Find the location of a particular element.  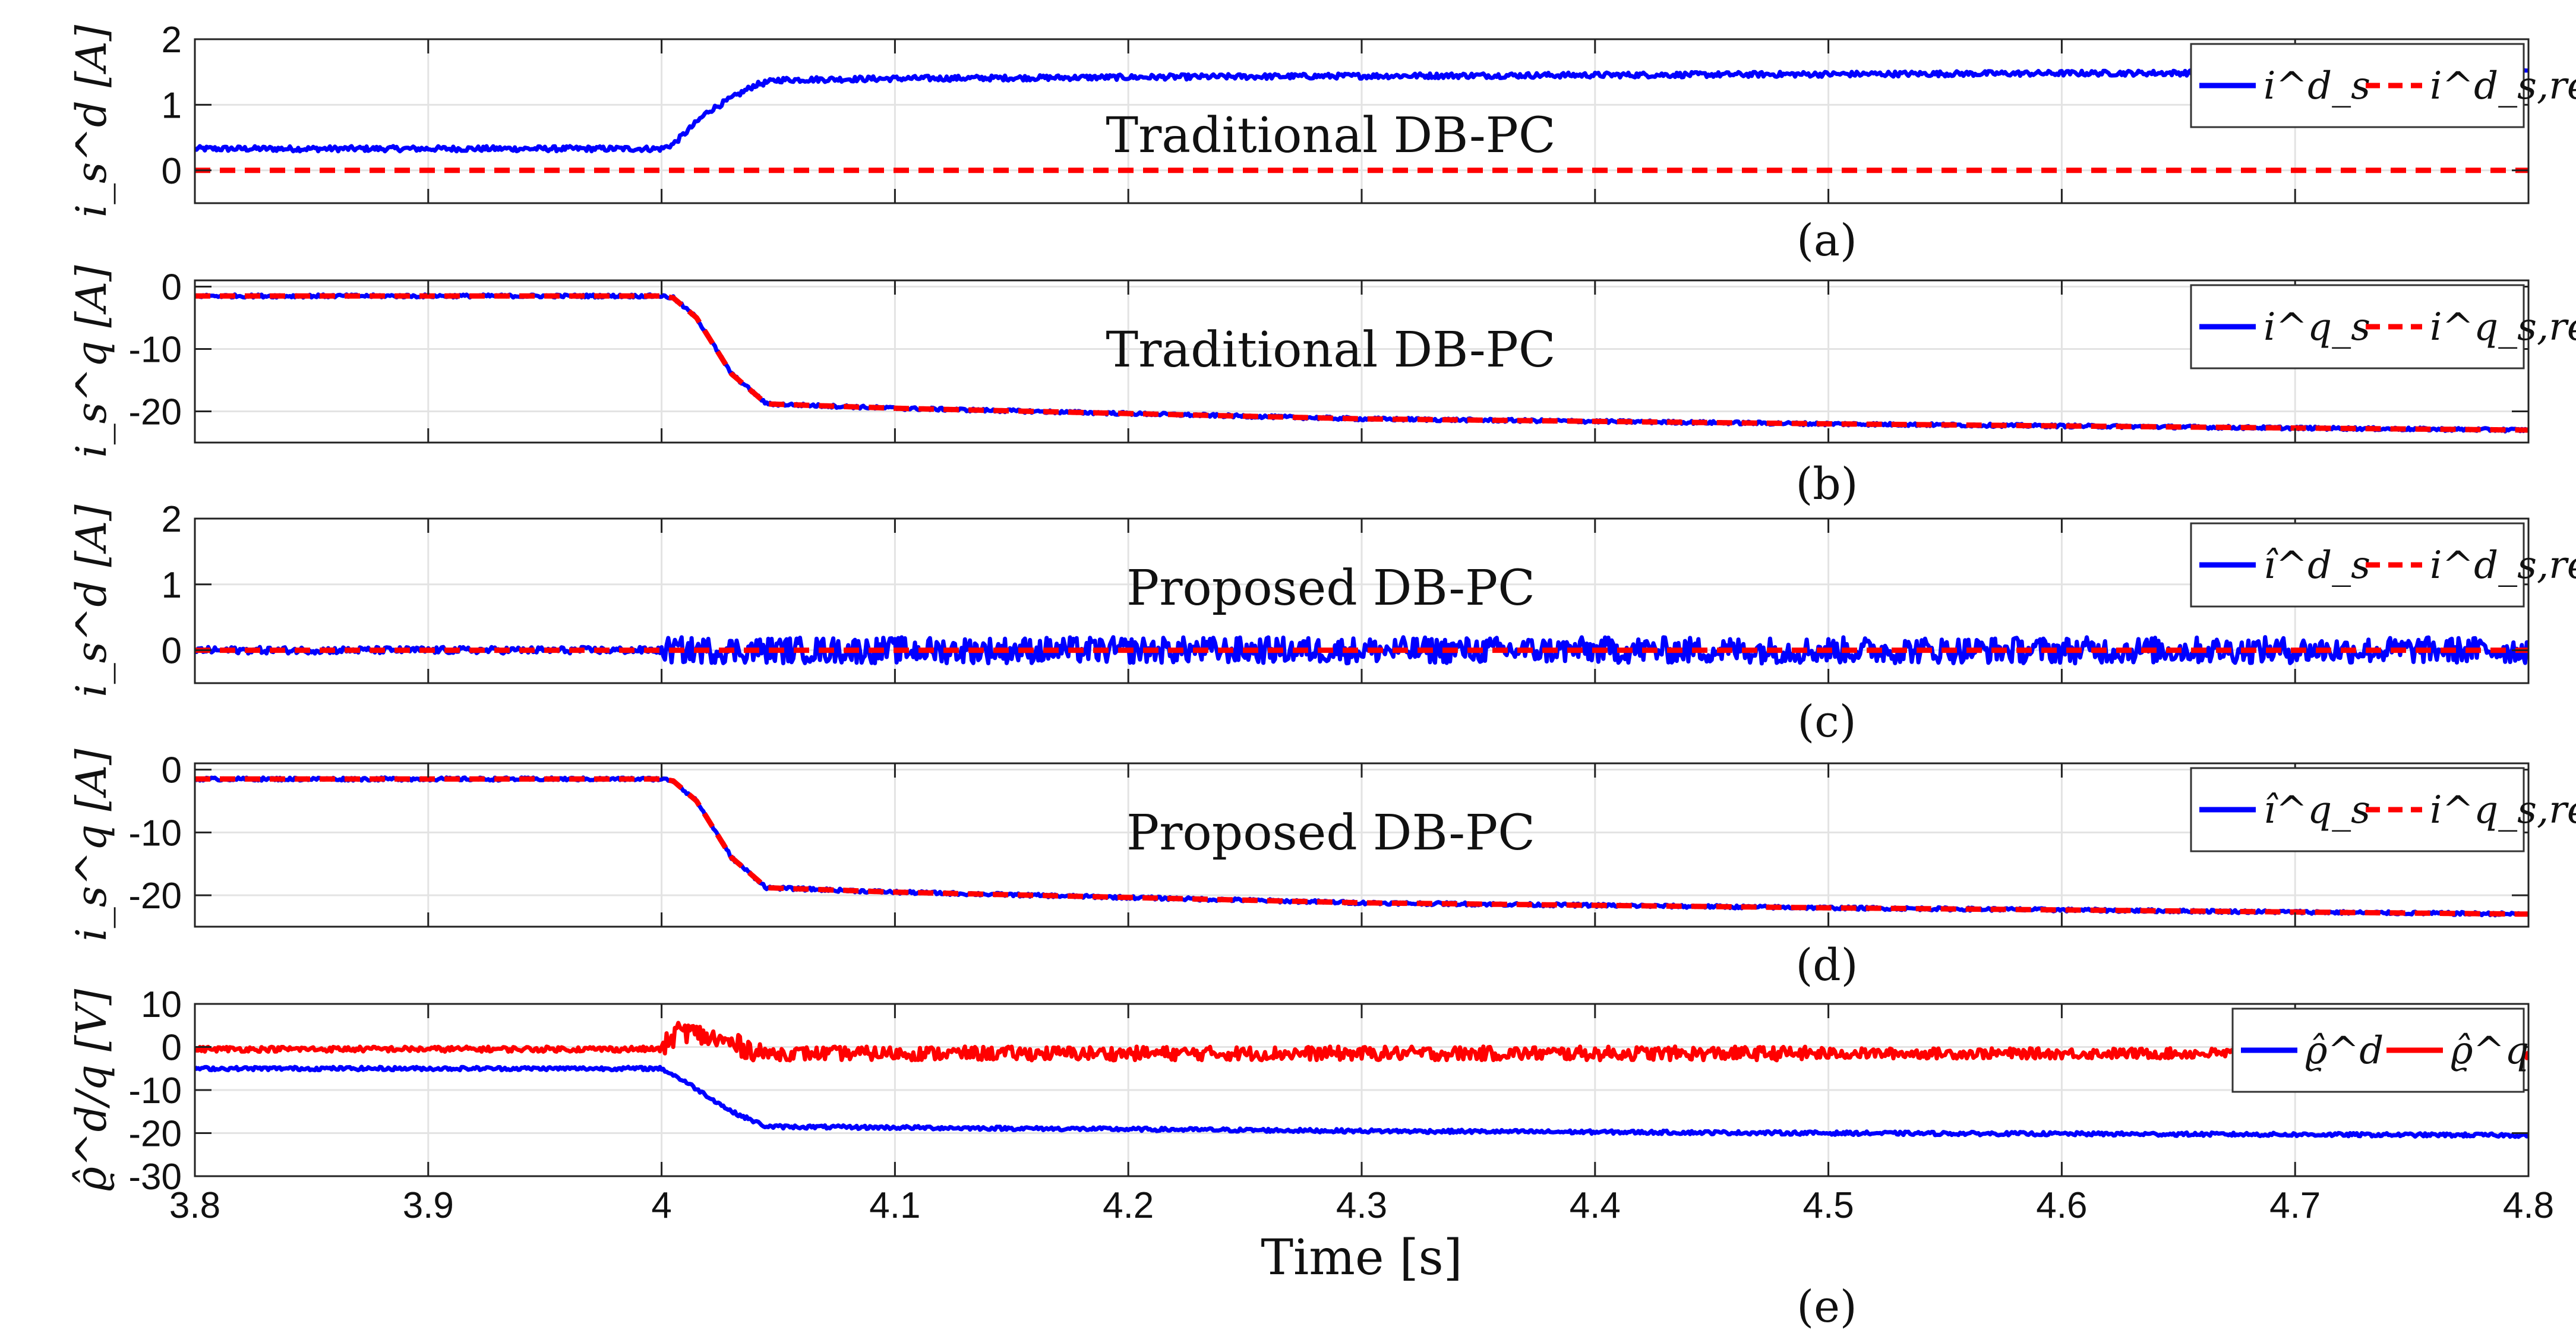

legend-label: ϱ̂^d is located at coordinates (2344, 1051).